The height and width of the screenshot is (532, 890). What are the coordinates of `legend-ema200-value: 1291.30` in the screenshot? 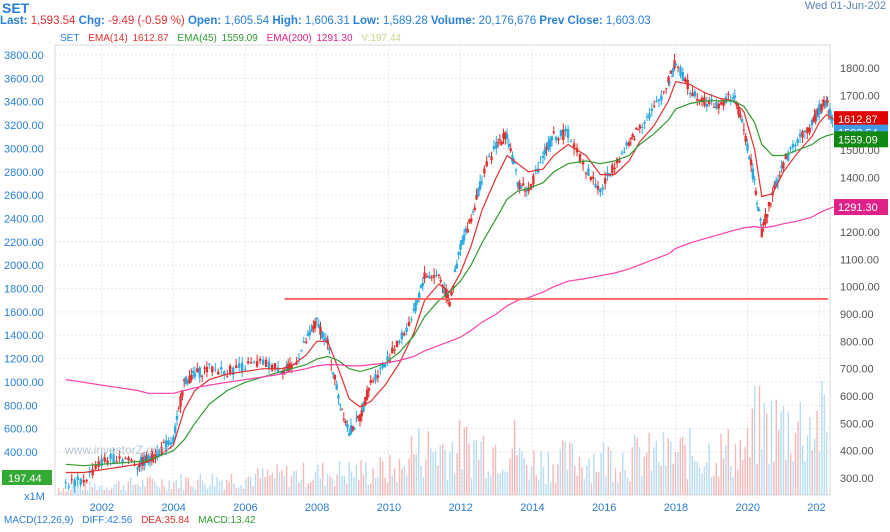 It's located at (334, 38).